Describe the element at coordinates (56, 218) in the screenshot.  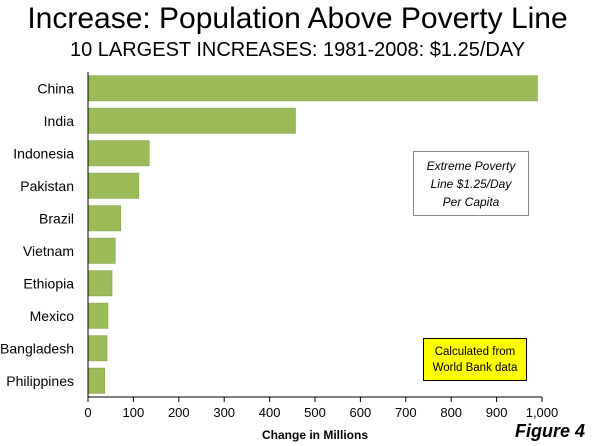
I see `category-label-brazil: Brazil` at that location.